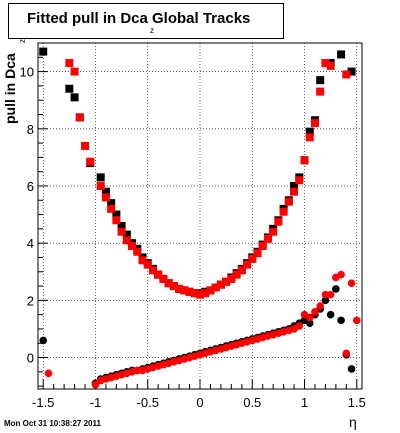 The height and width of the screenshot is (433, 400). What do you see at coordinates (10, 88) in the screenshot?
I see `y-axis-label: pull in Dca` at bounding box center [10, 88].